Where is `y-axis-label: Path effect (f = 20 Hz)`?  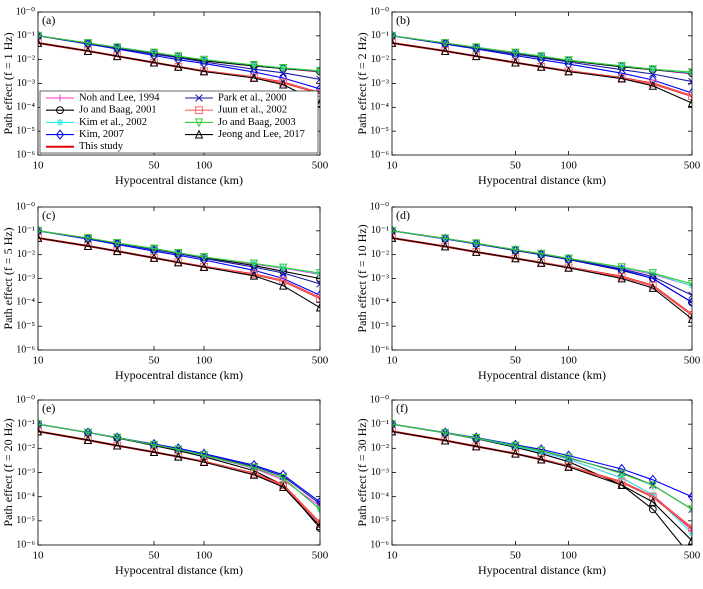
y-axis-label: Path effect (f = 20 Hz) is located at coordinates (8, 472).